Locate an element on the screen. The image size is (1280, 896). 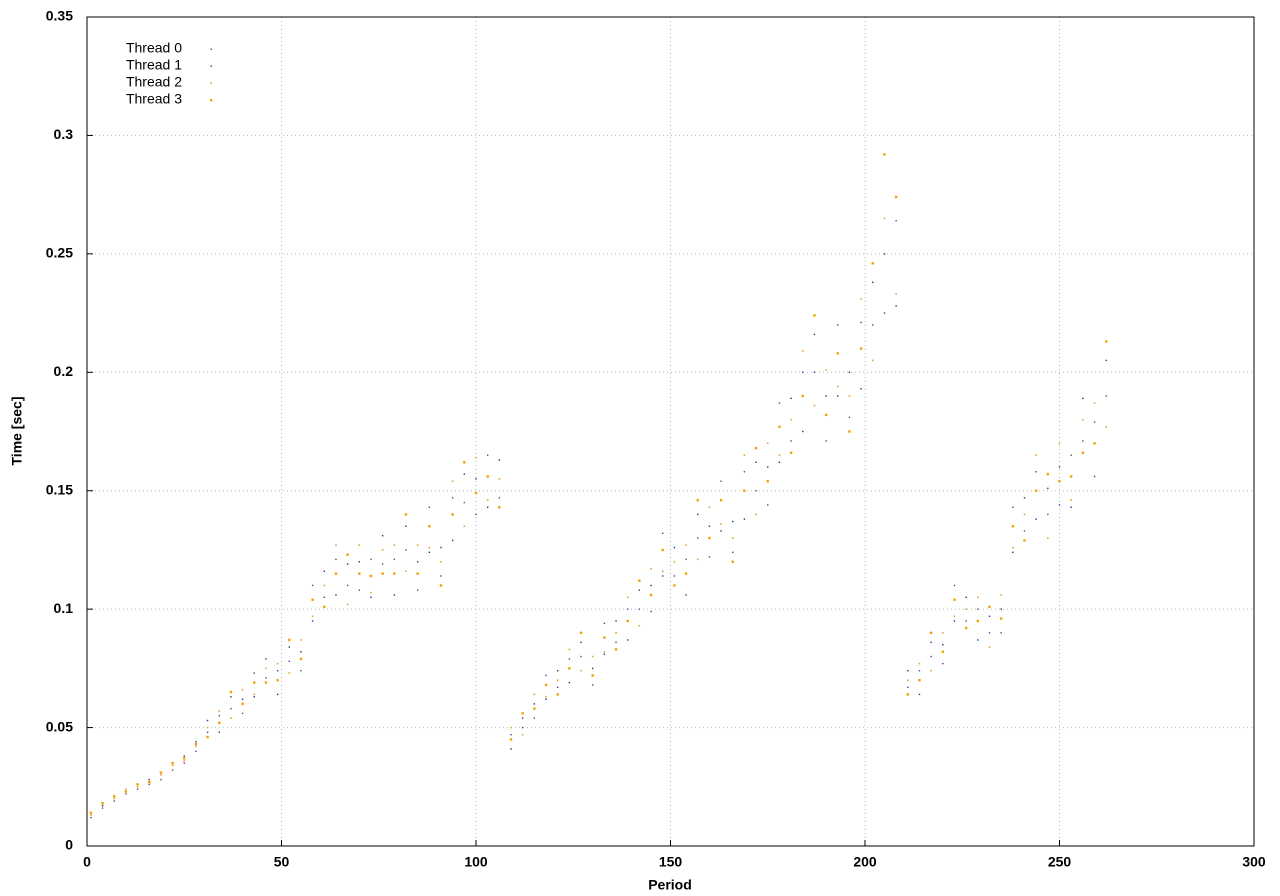
y-axis-title: Time [sec] is located at coordinates (17, 431).